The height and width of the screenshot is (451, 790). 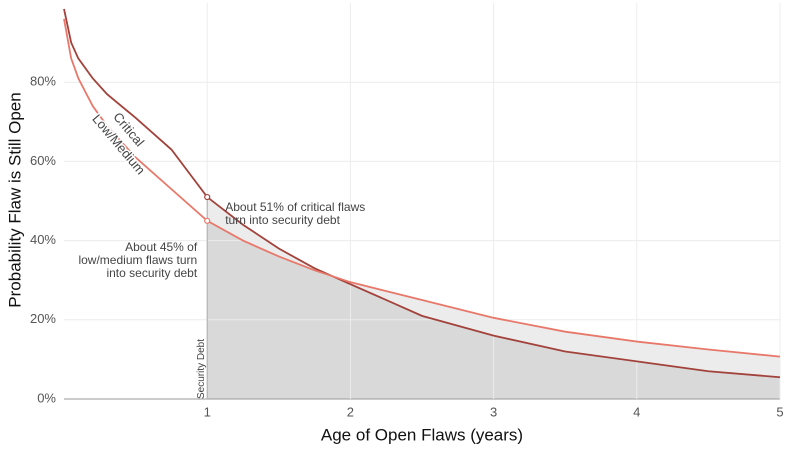 What do you see at coordinates (43, 160) in the screenshot?
I see `y-tick-label: 60%` at bounding box center [43, 160].